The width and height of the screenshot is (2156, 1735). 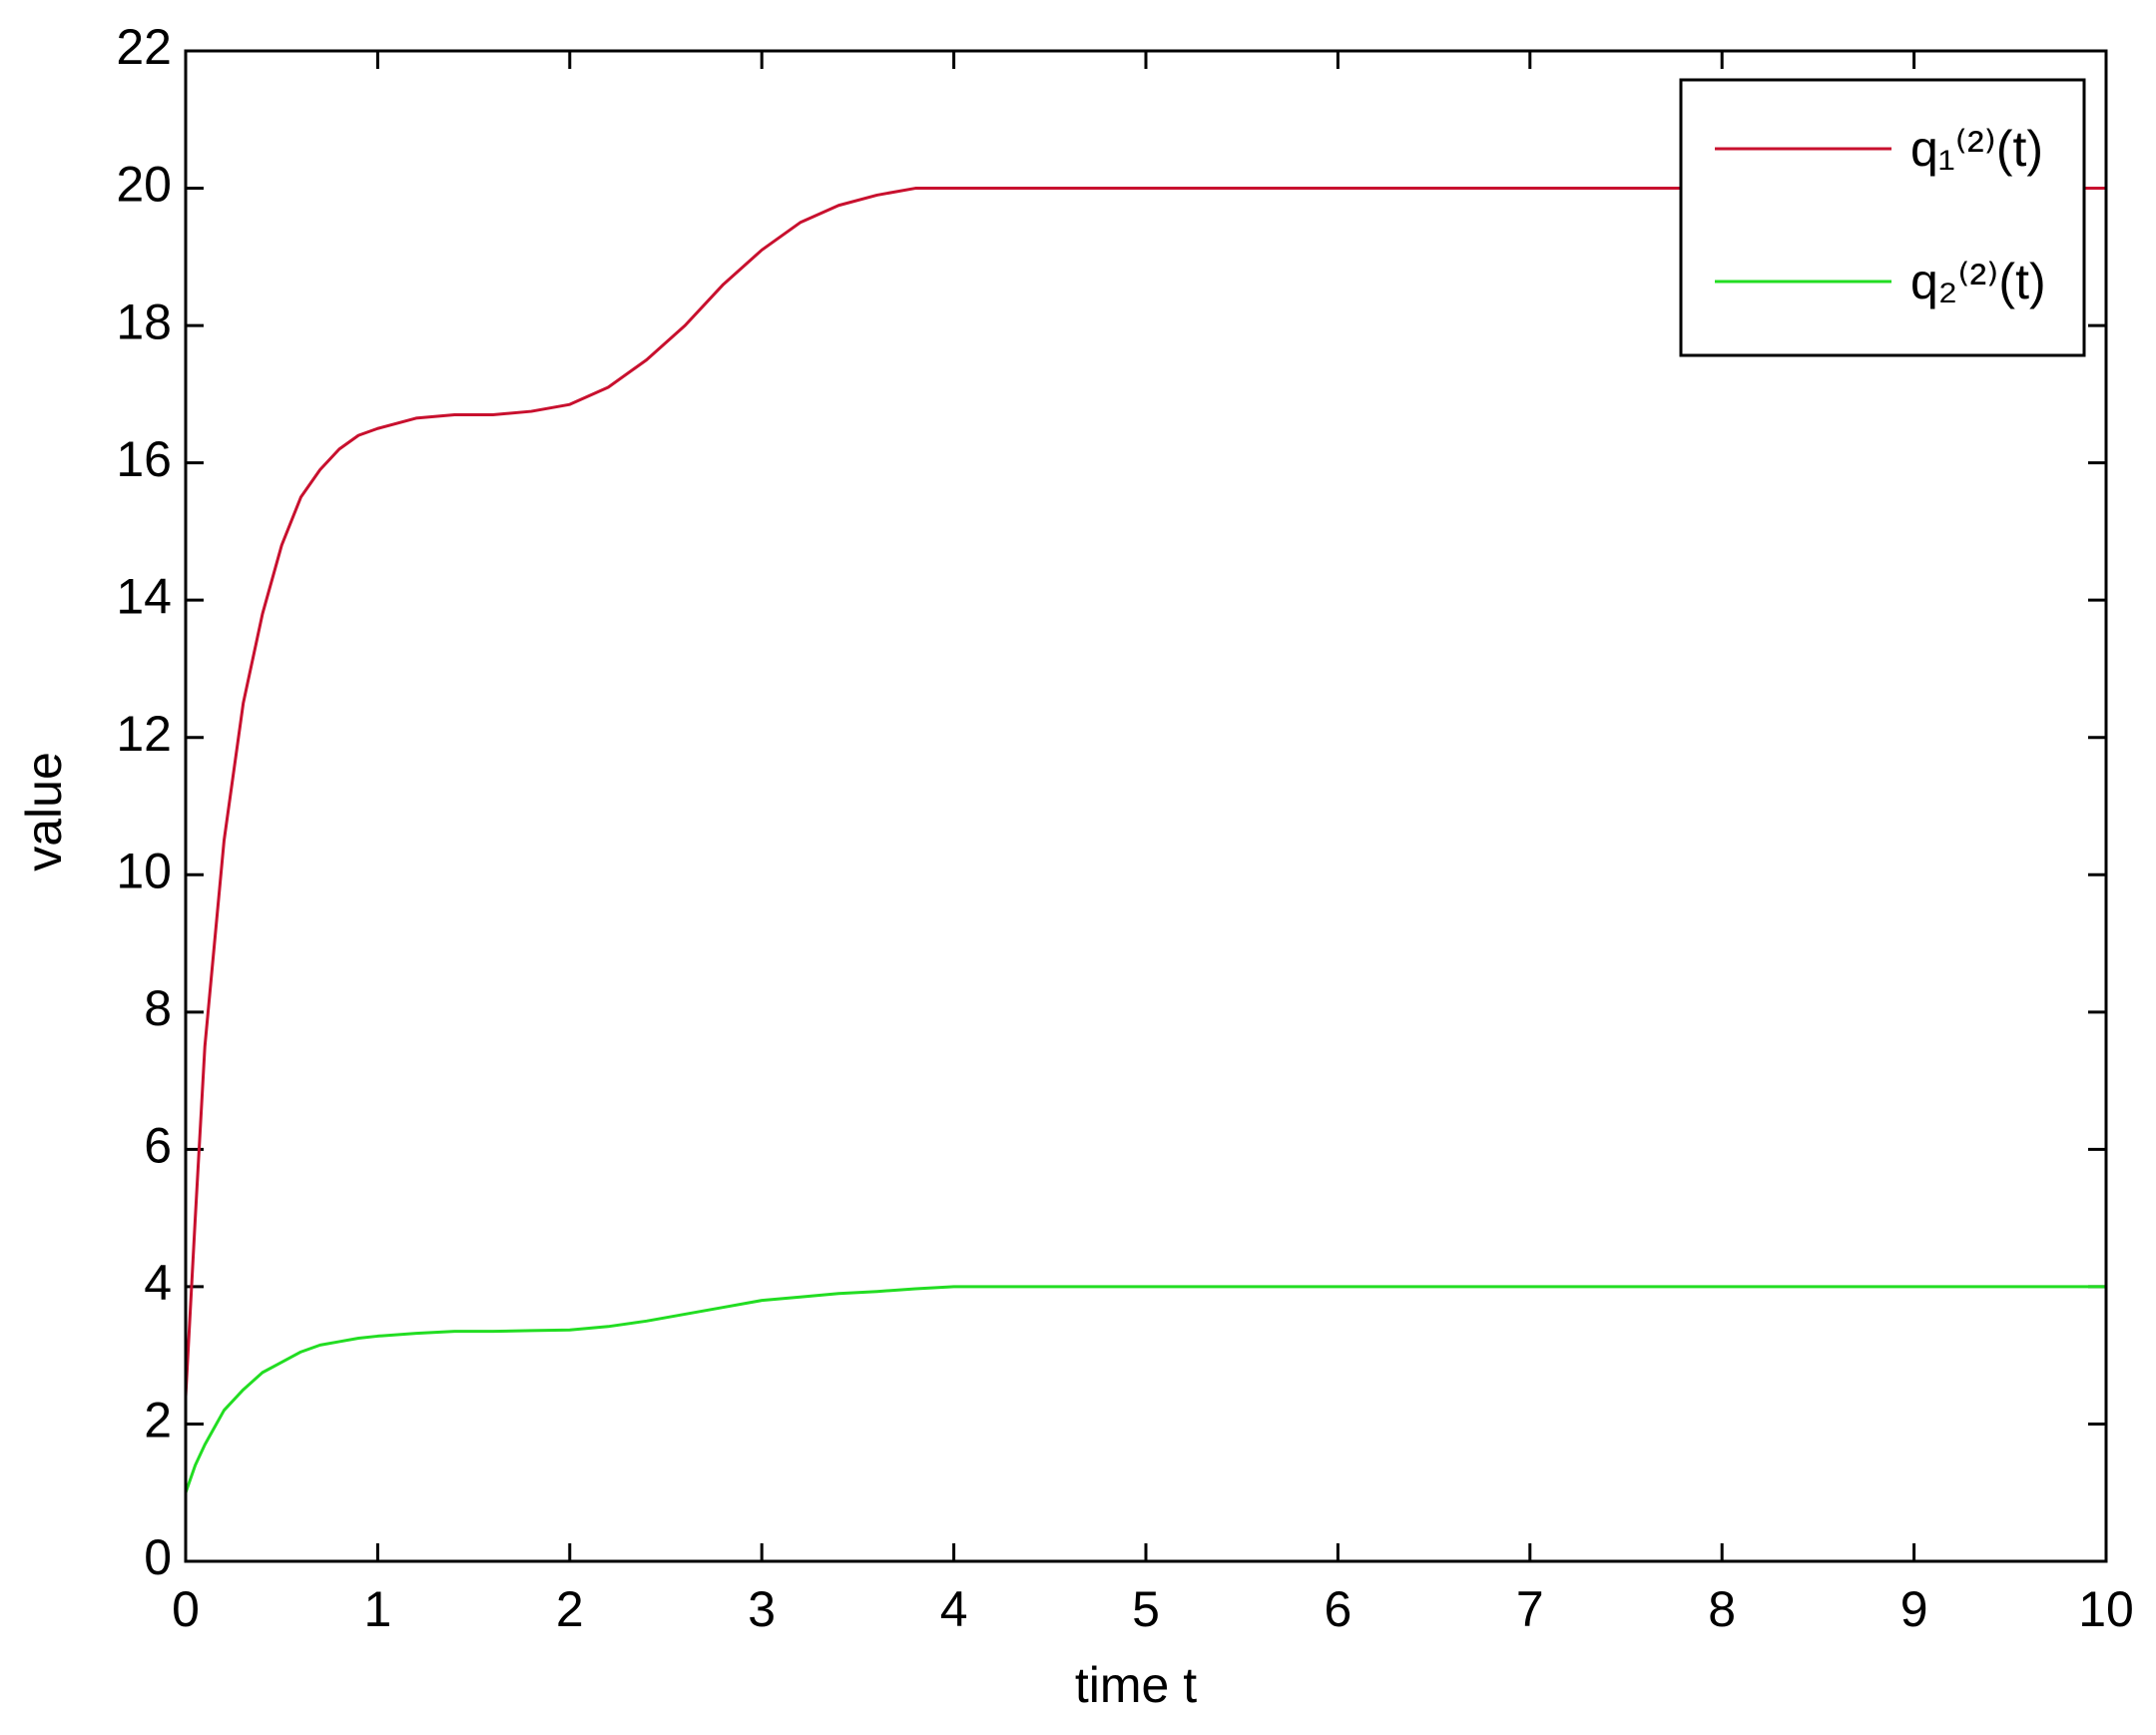 What do you see at coordinates (1882, 217) in the screenshot?
I see `legend-box` at bounding box center [1882, 217].